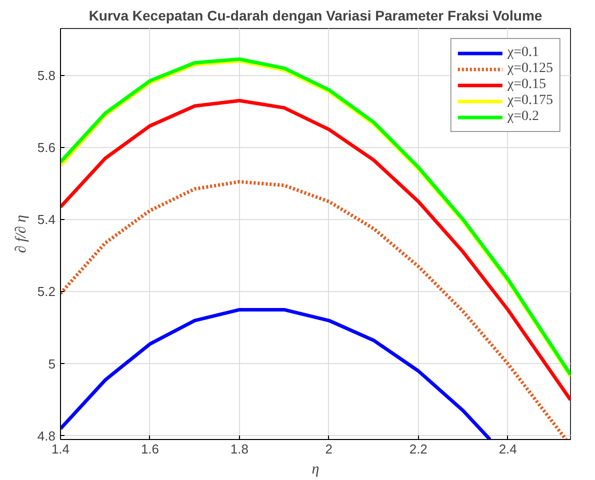 This screenshot has width=595, height=480. Describe the element at coordinates (21, 234) in the screenshot. I see `y-axis-title: ∂ f/∂ η` at that location.